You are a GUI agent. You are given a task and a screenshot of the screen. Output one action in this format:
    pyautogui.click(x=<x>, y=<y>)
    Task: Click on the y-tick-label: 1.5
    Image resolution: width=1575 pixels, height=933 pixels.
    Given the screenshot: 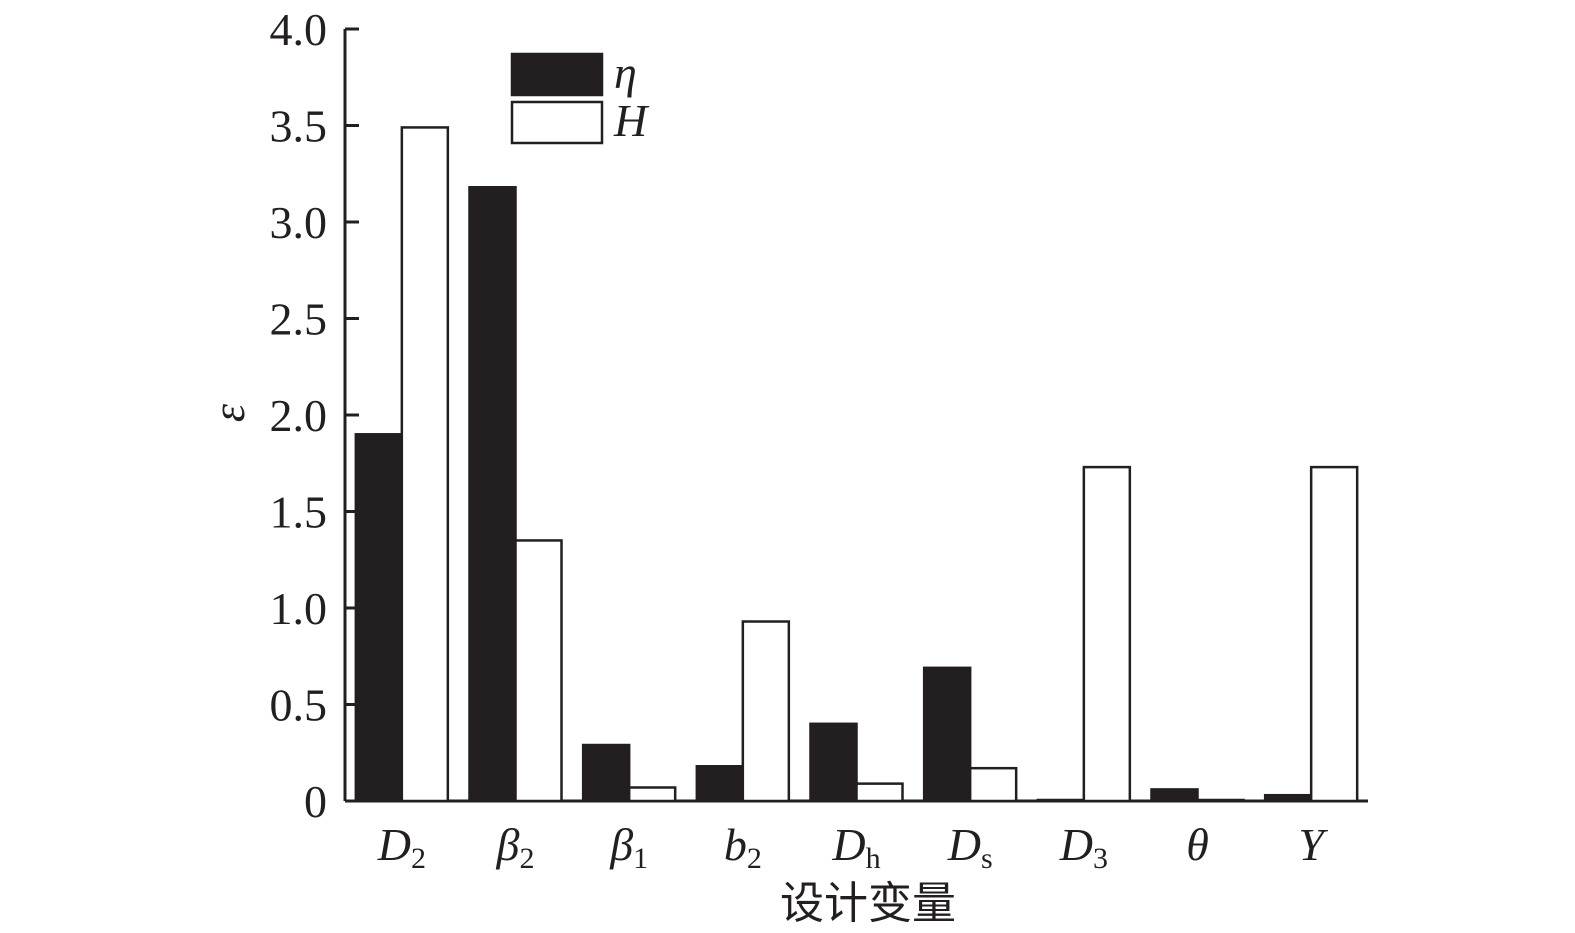 What is the action you would take?
    pyautogui.click(x=299, y=512)
    